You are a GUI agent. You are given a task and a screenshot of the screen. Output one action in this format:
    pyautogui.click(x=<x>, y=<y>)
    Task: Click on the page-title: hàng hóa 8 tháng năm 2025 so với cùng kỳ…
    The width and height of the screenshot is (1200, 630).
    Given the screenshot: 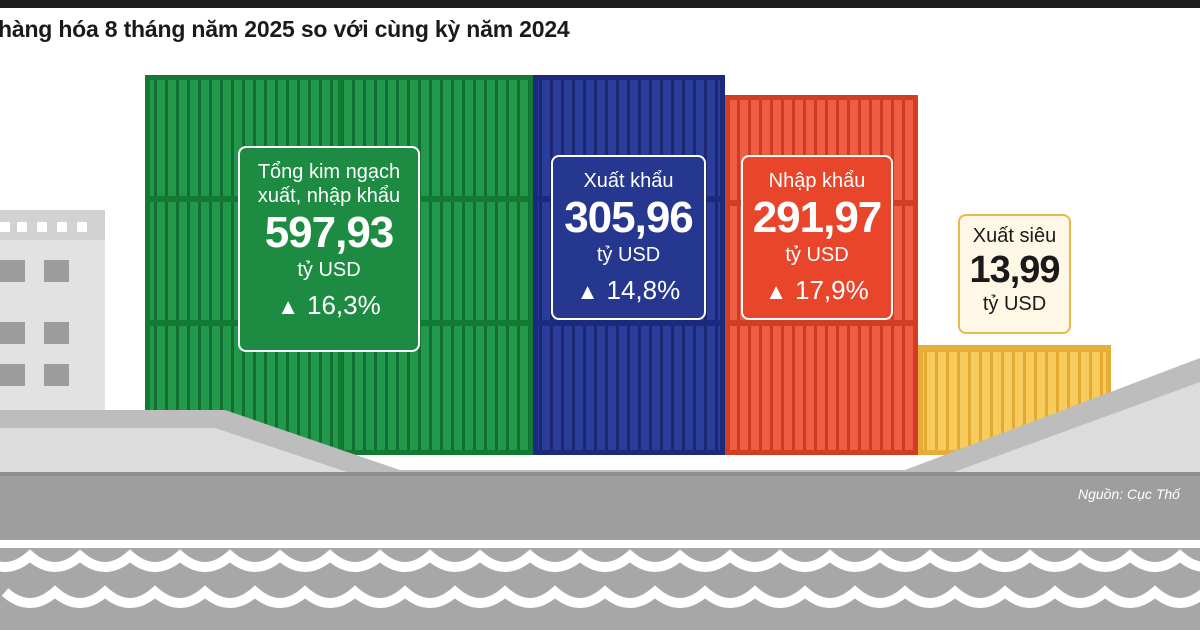 What is the action you would take?
    pyautogui.click(x=285, y=29)
    